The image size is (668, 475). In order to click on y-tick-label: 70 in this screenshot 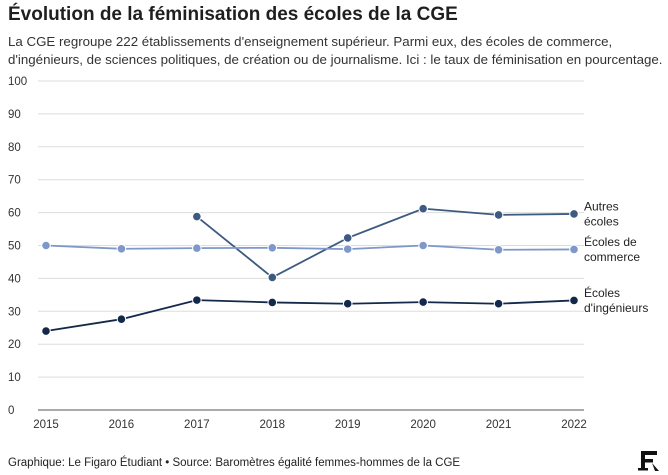, I will do `click(14, 181)`.